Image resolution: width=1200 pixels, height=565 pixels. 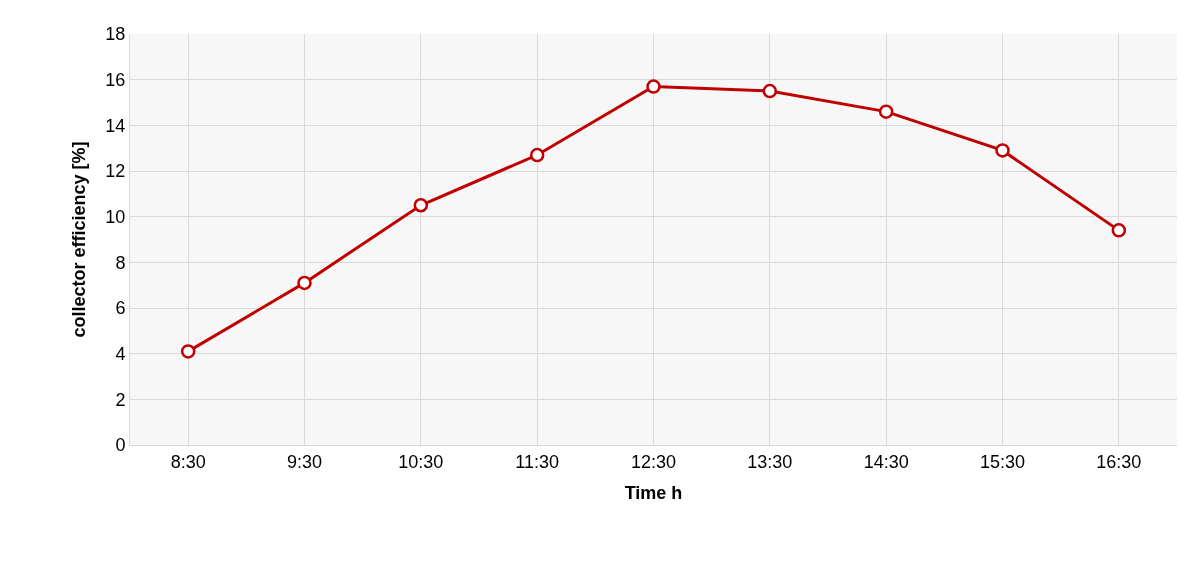 I want to click on x-tick-label: 15:30, so click(x=1002, y=461).